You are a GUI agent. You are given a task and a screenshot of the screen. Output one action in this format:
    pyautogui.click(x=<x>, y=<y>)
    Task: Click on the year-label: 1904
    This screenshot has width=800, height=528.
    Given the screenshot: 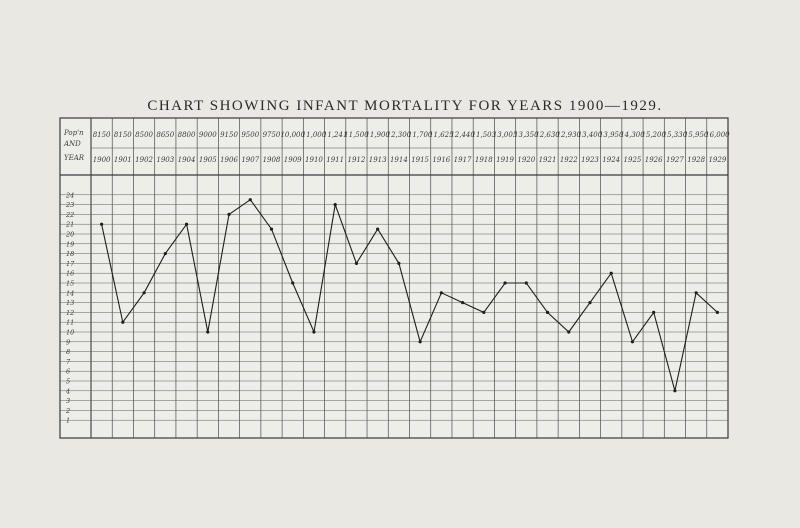 What is the action you would take?
    pyautogui.click(x=187, y=160)
    